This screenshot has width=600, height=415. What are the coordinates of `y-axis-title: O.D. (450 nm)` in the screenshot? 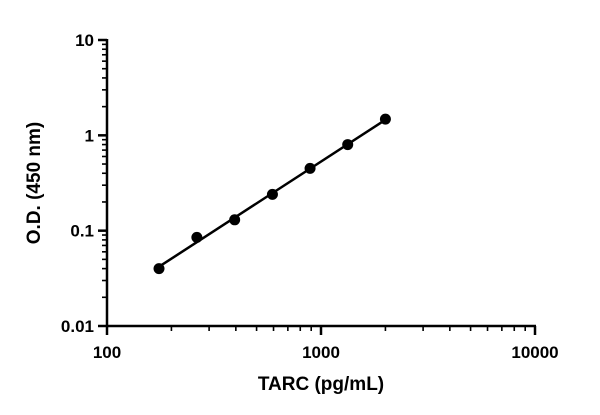 It's located at (34, 183).